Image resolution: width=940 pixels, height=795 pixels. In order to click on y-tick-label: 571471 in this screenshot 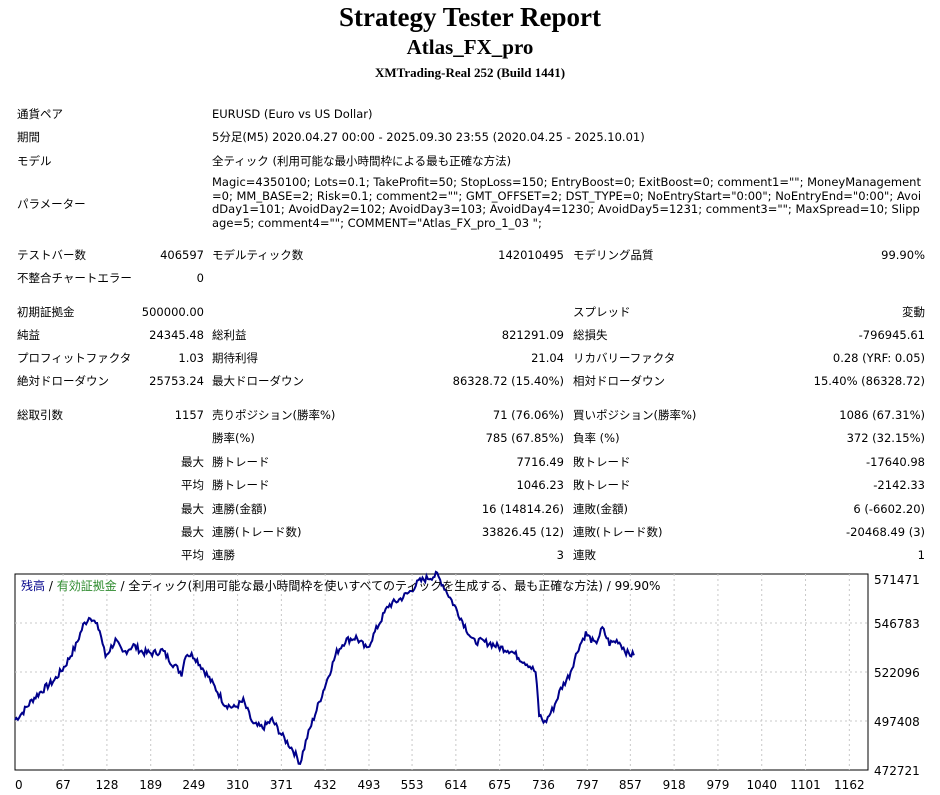, I will do `click(897, 580)`.